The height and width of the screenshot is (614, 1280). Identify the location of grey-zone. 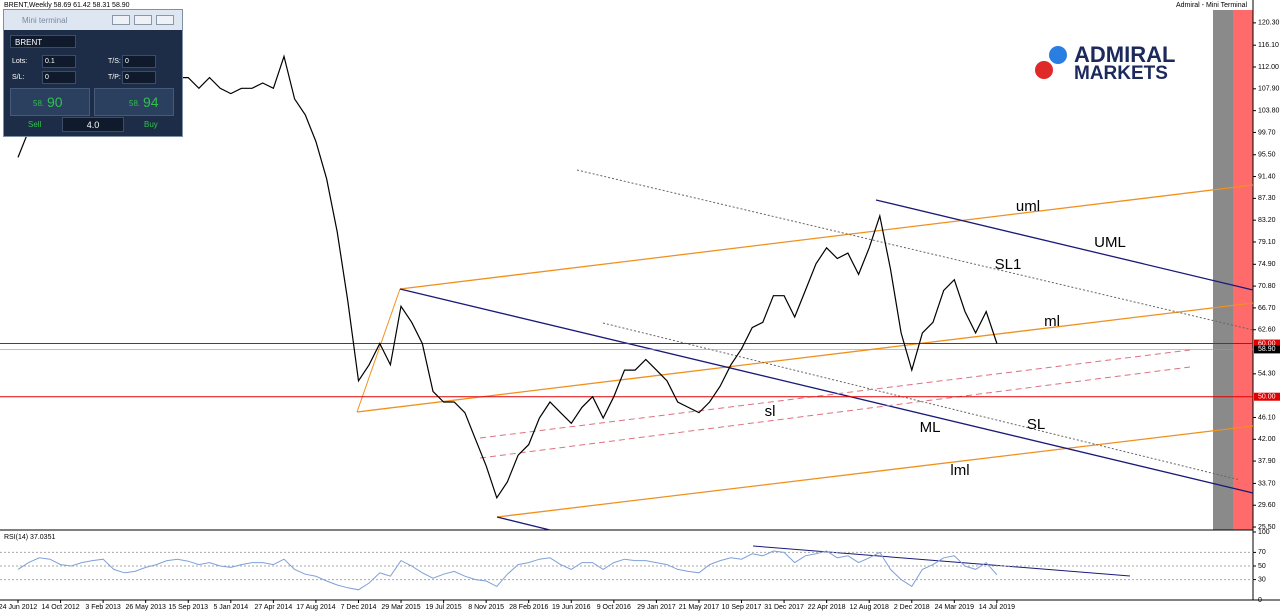
(1223, 270).